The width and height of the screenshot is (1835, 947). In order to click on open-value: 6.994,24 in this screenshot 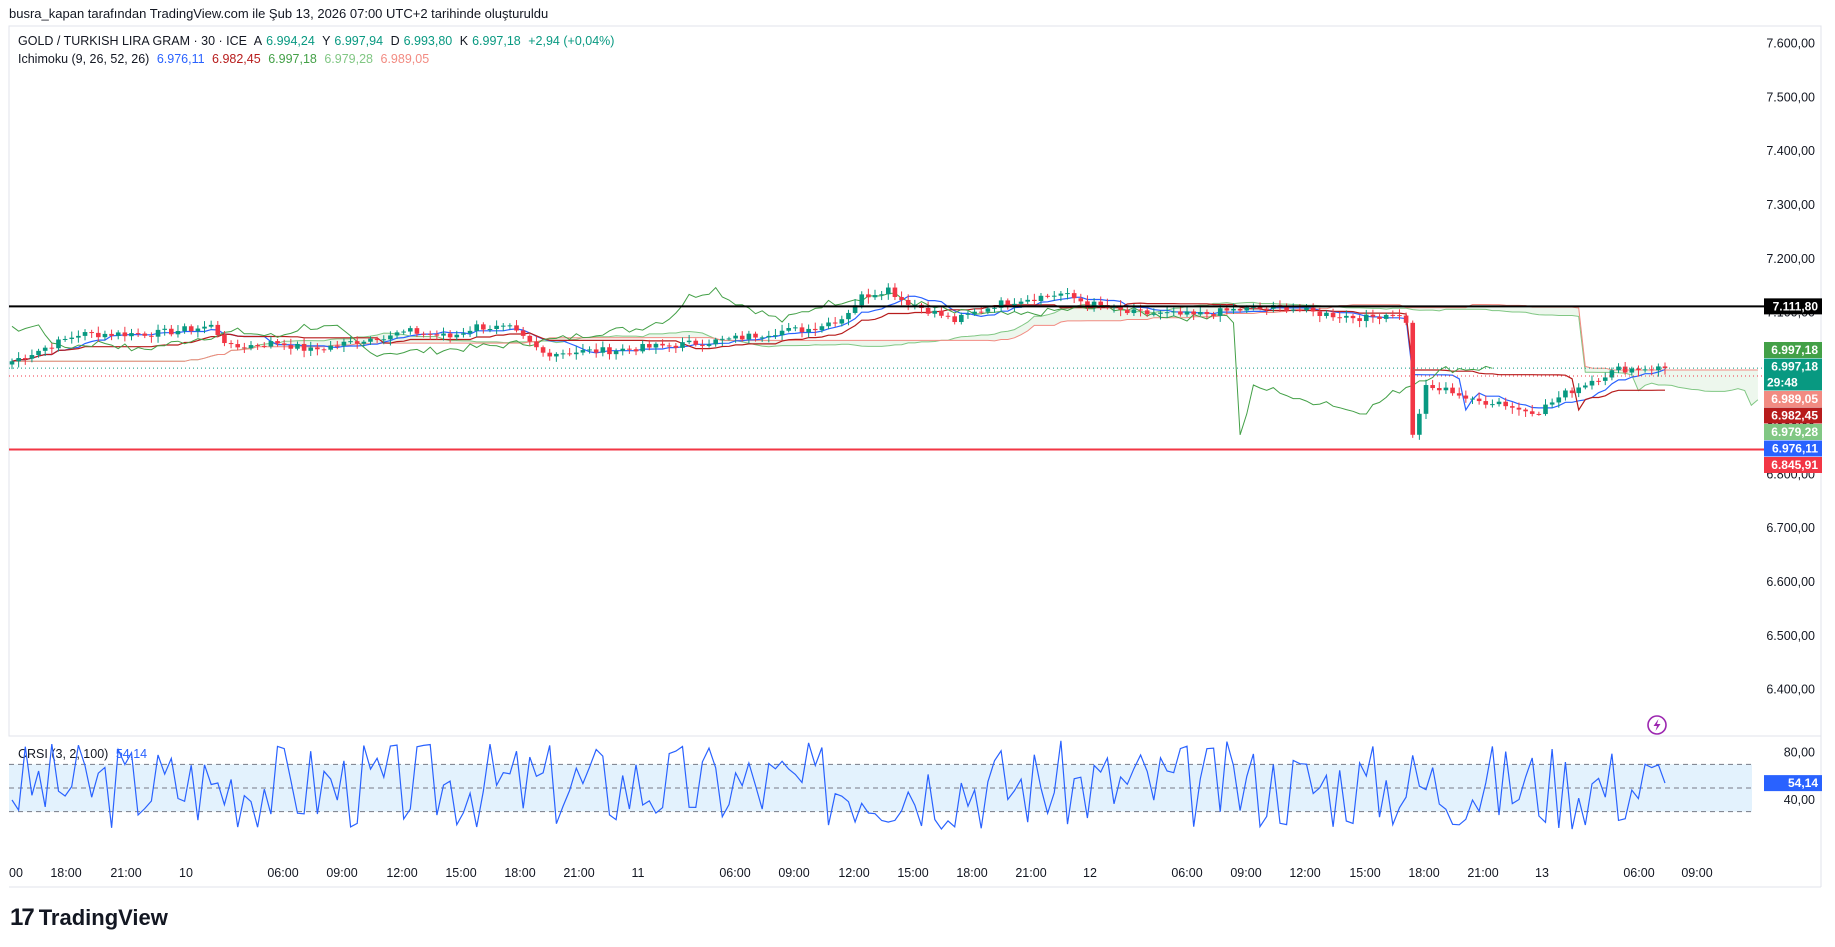, I will do `click(290, 41)`.